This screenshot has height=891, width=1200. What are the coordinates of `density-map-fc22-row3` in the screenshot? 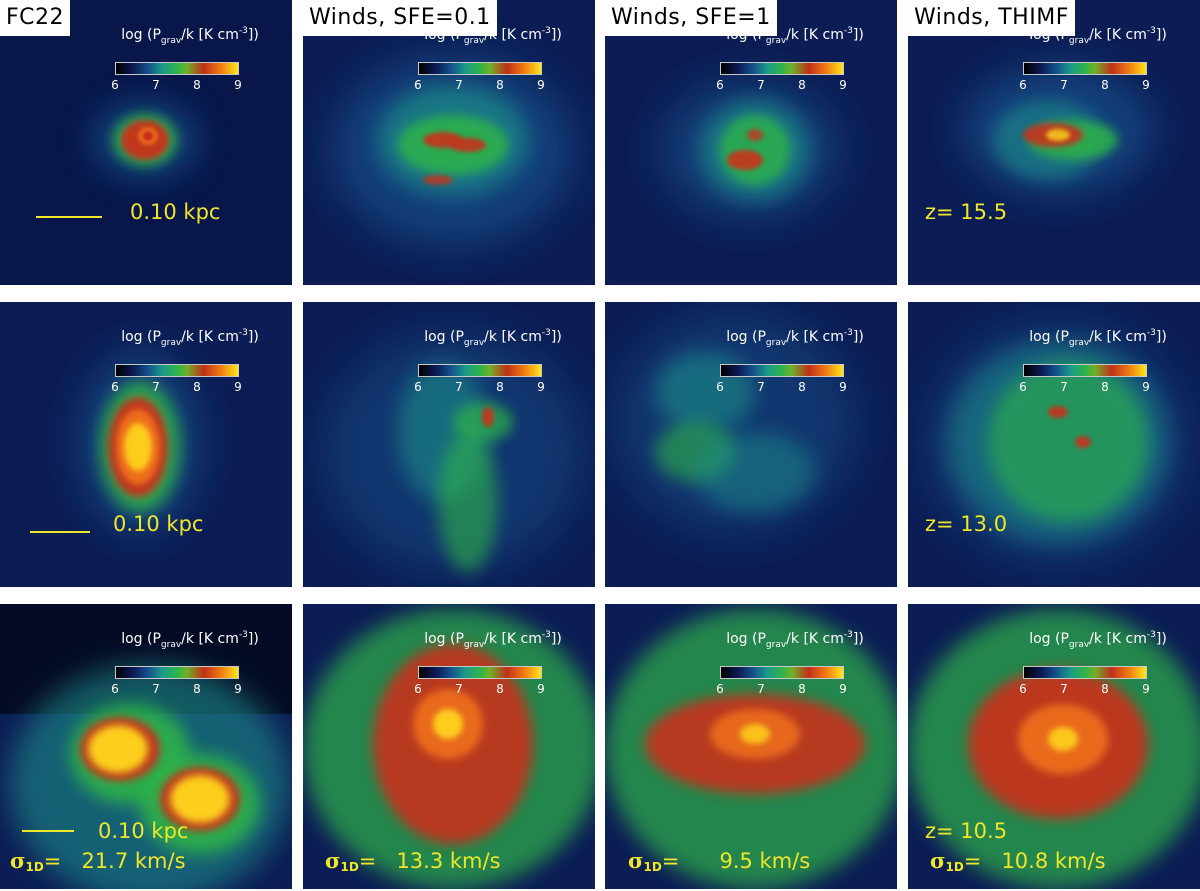 It's located at (146, 746).